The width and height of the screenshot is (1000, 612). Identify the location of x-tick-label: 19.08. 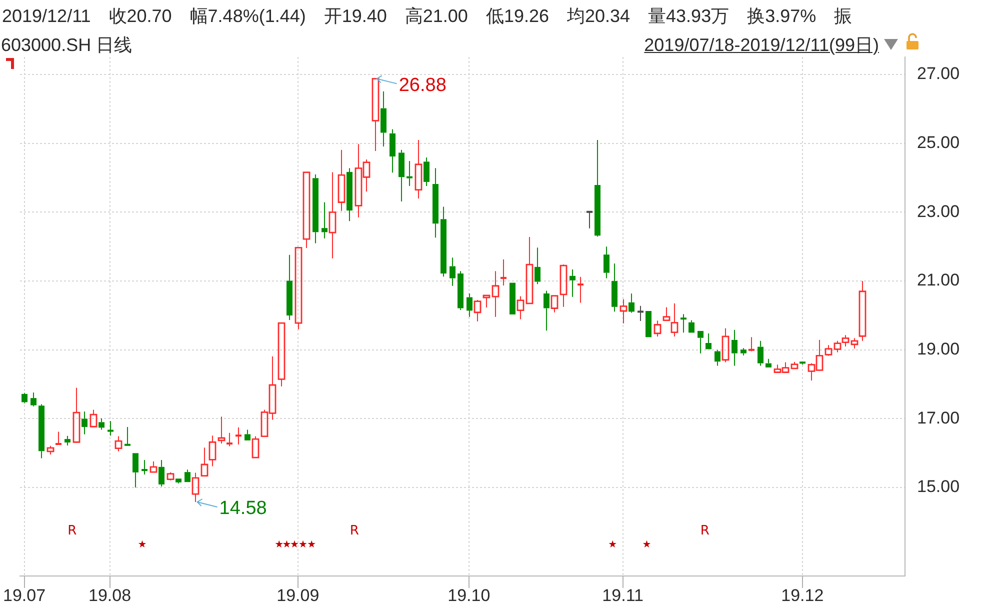
(110, 595).